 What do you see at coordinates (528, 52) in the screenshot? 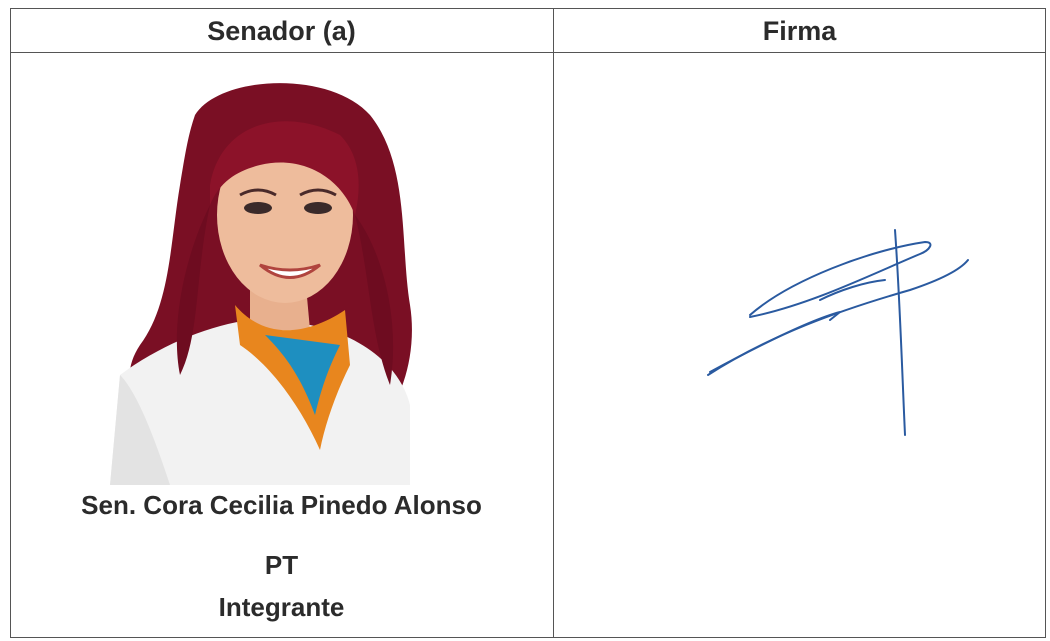
I see `header-divider` at bounding box center [528, 52].